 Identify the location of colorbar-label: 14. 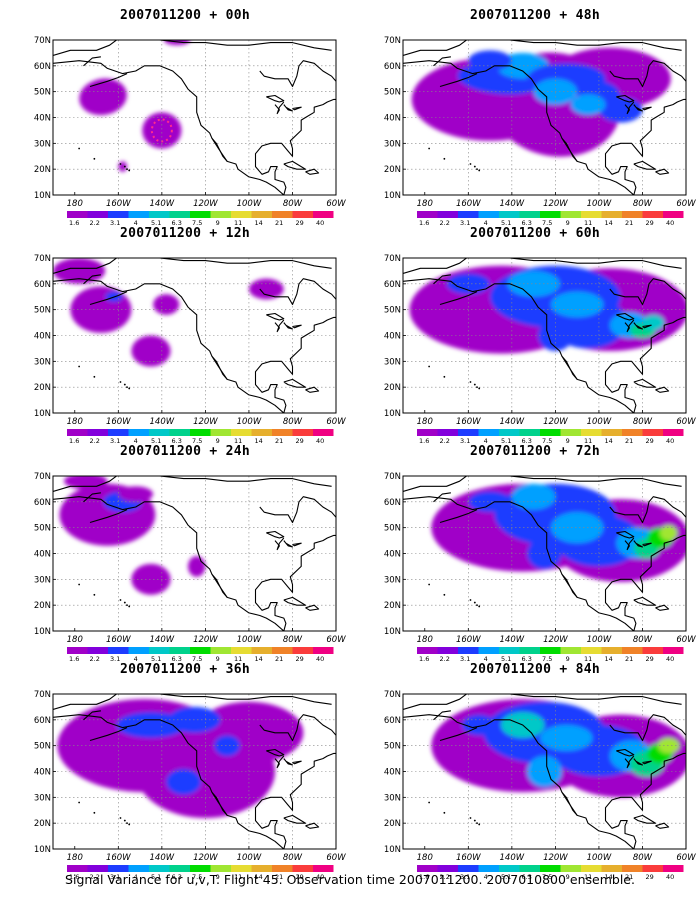
(609, 441).